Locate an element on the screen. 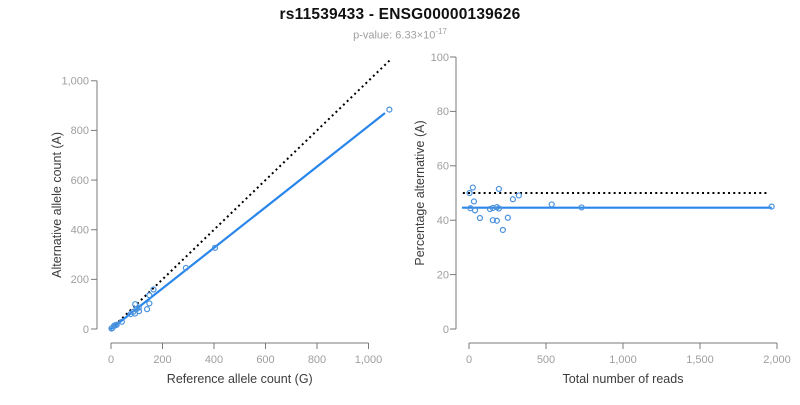 This screenshot has width=800, height=405. y-tick-label: 100 is located at coordinates (440, 58).